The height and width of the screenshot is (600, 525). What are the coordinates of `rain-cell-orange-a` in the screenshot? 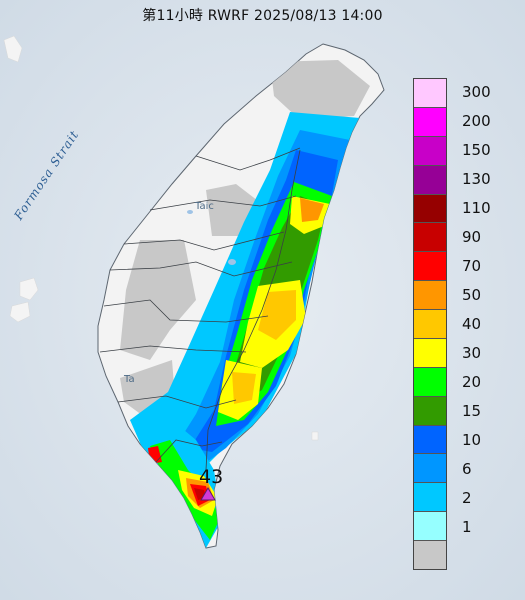 It's located at (277, 315).